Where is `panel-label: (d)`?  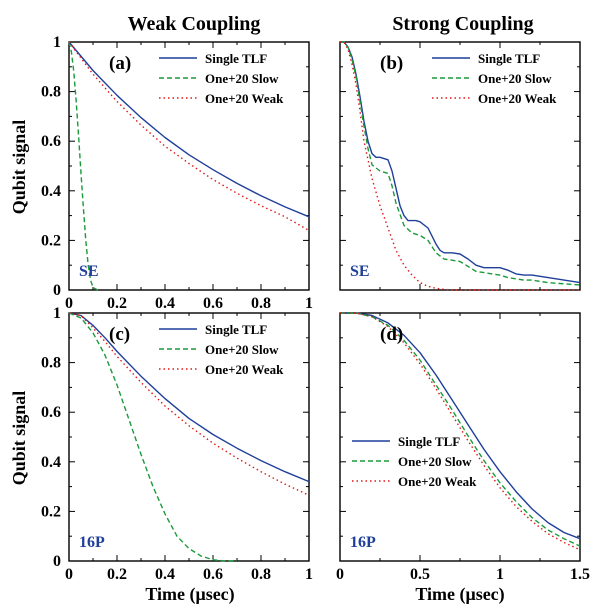
panel-label: (d) is located at coordinates (391, 334).